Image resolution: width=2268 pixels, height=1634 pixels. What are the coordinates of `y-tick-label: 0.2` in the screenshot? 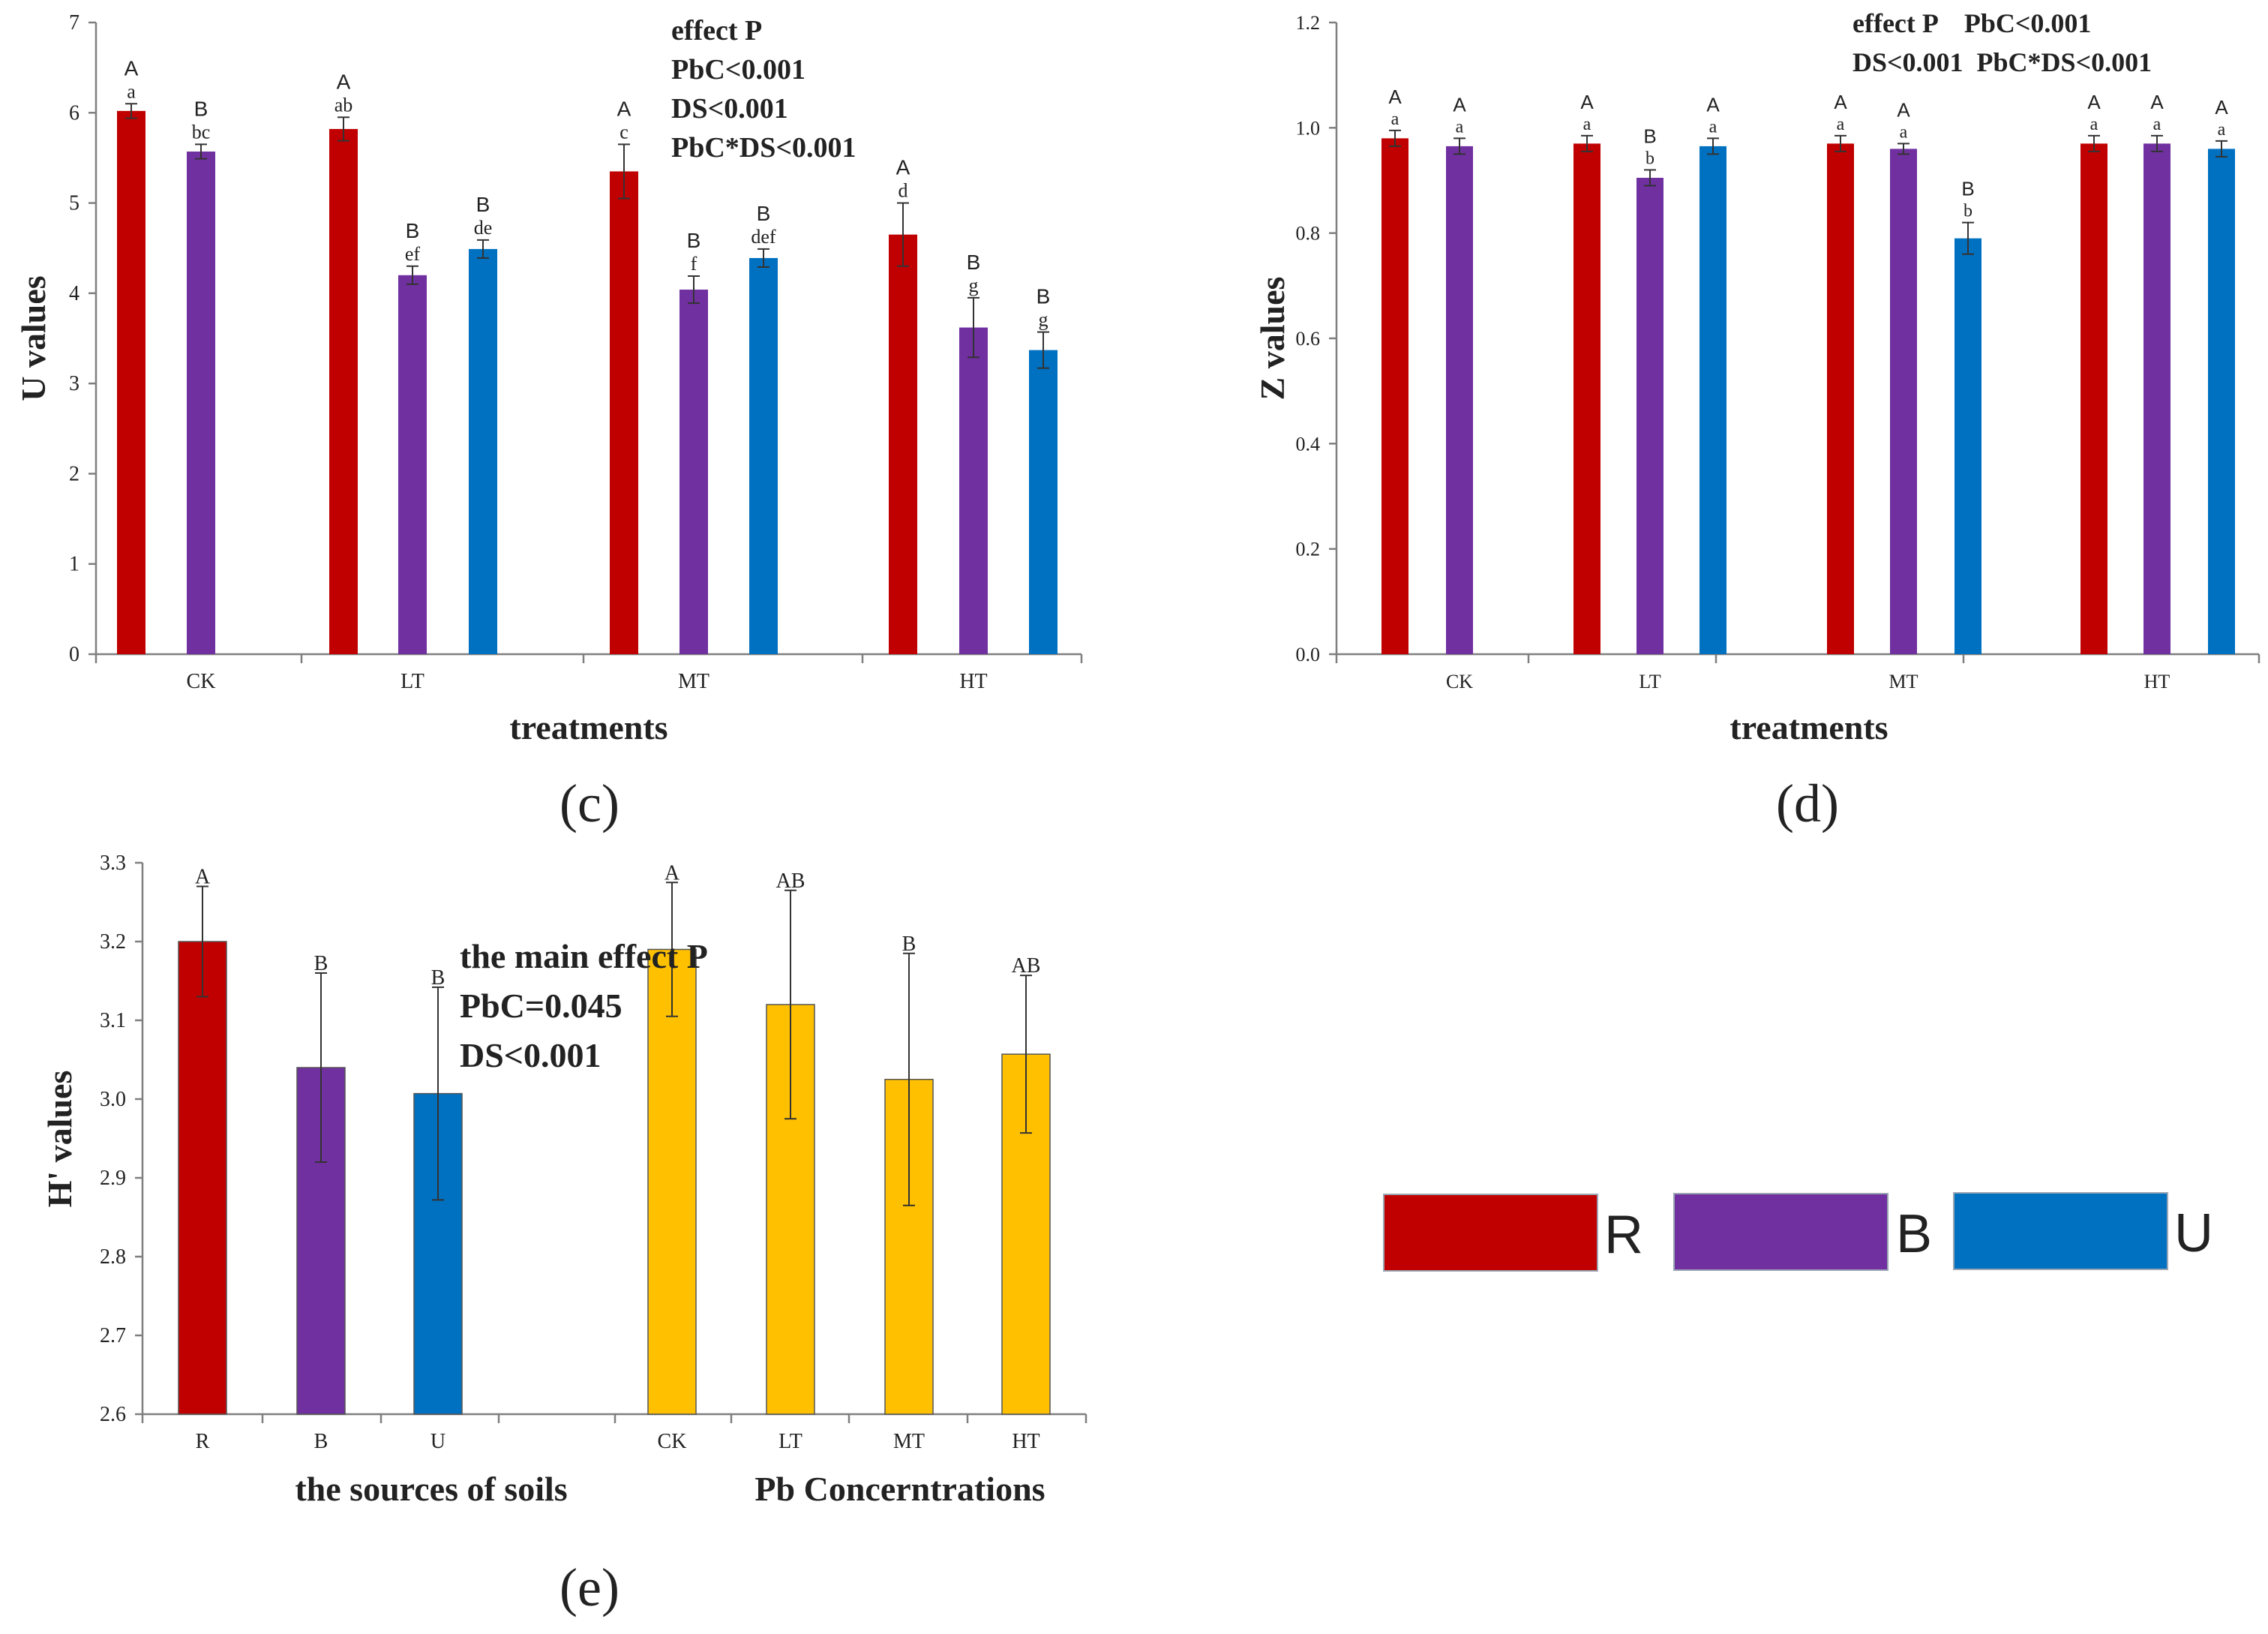 It's located at (1308, 549).